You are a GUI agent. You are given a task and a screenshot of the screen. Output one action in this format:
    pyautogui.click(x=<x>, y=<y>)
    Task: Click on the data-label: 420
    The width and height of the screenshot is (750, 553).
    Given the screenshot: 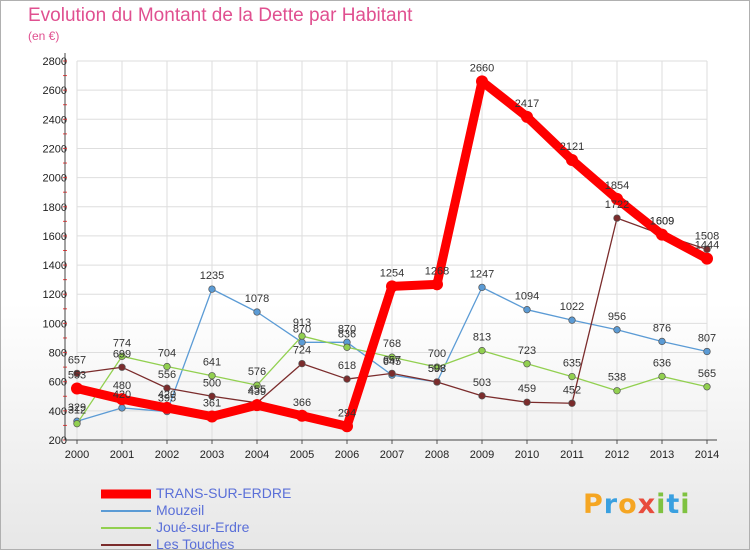 What is the action you would take?
    pyautogui.click(x=167, y=395)
    